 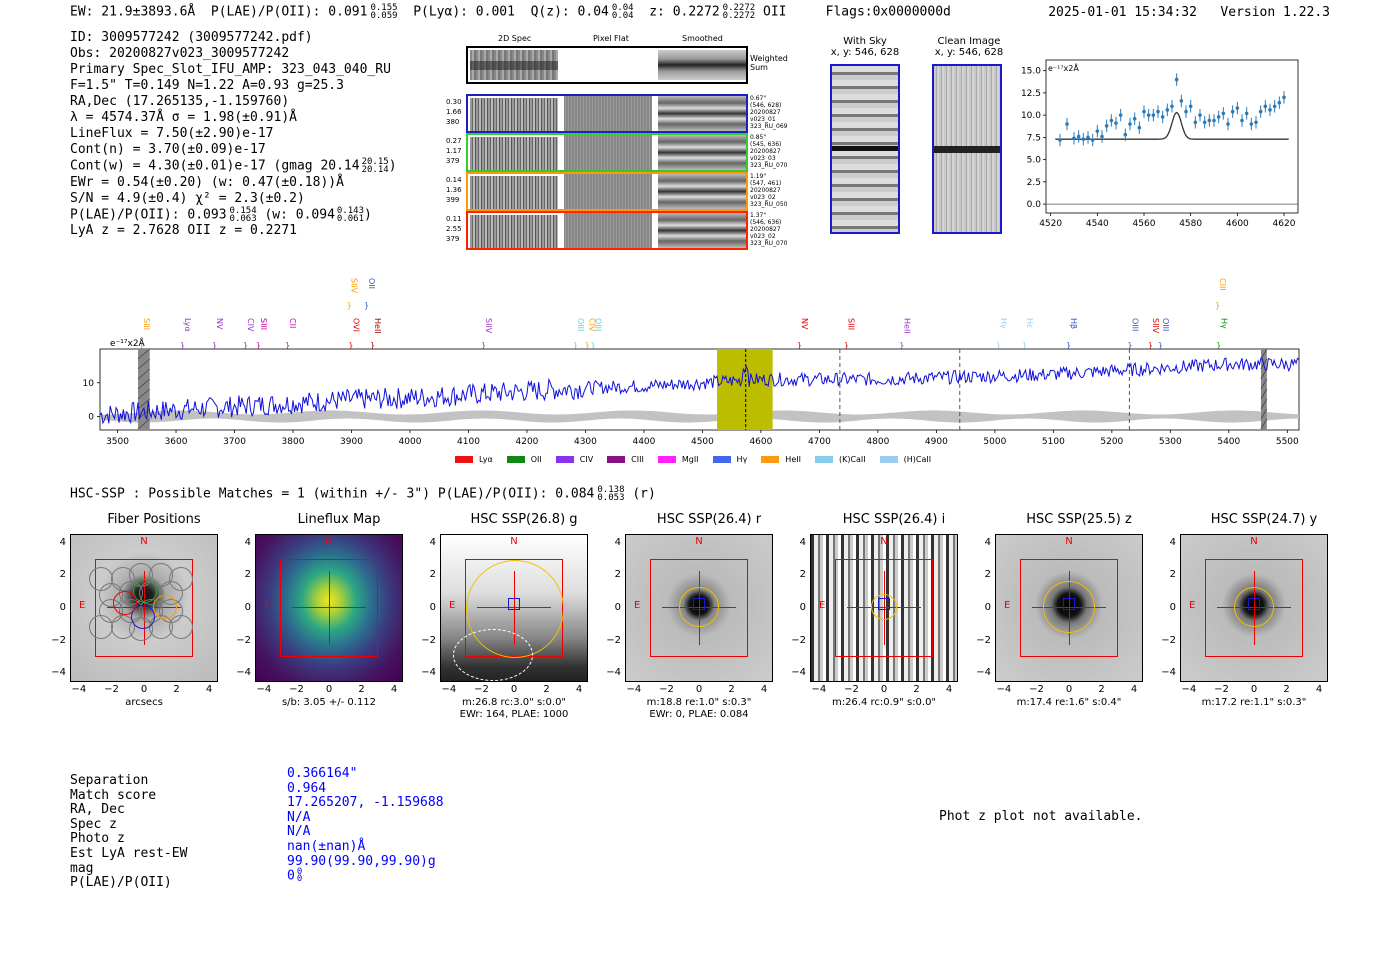 What do you see at coordinates (851, 324) in the screenshot?
I see `spectrum-line-marker-label: SIII` at bounding box center [851, 324].